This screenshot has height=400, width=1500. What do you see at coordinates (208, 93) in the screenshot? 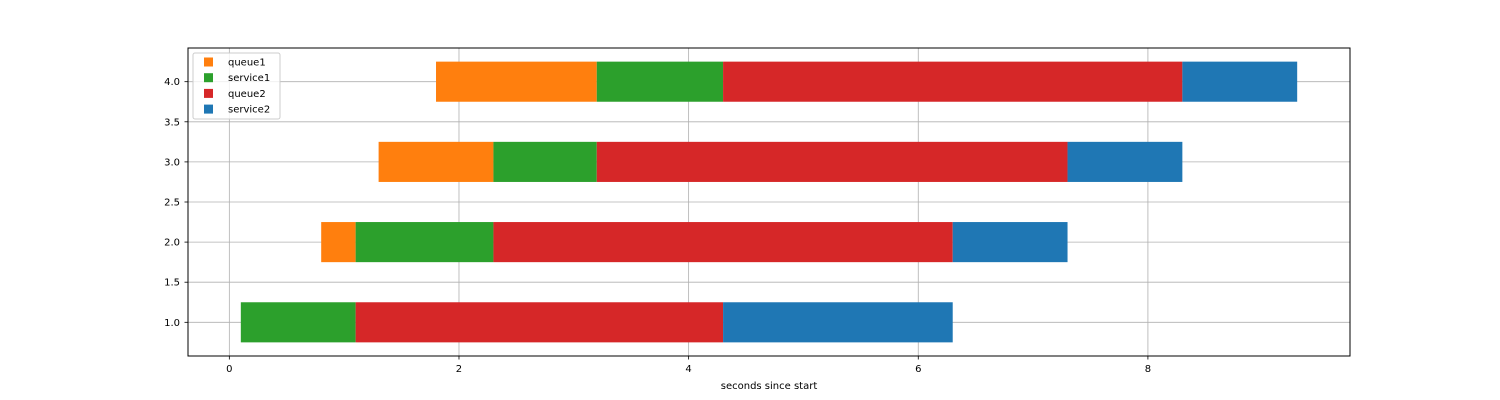
I see `legend-swatch-queue2` at bounding box center [208, 93].